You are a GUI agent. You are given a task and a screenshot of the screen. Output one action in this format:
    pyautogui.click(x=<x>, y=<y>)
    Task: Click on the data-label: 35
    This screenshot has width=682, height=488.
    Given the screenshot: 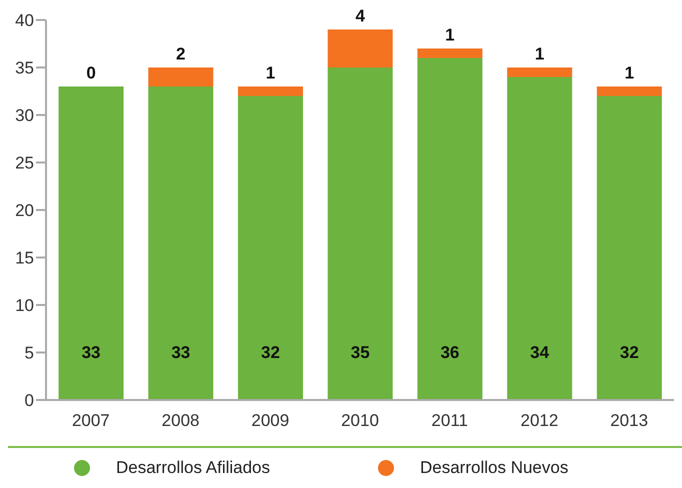 What is the action you would take?
    pyautogui.click(x=360, y=352)
    